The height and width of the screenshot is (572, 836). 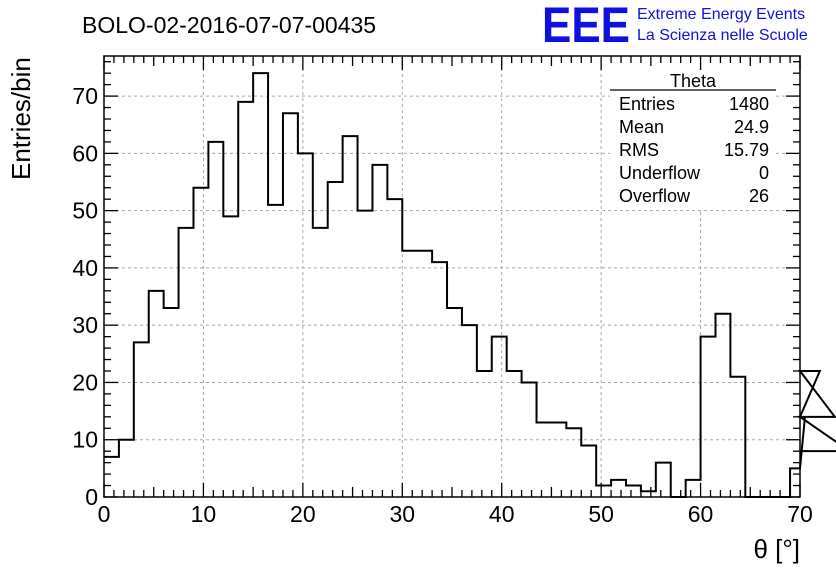 I want to click on stats-title: Theta, so click(x=693, y=81).